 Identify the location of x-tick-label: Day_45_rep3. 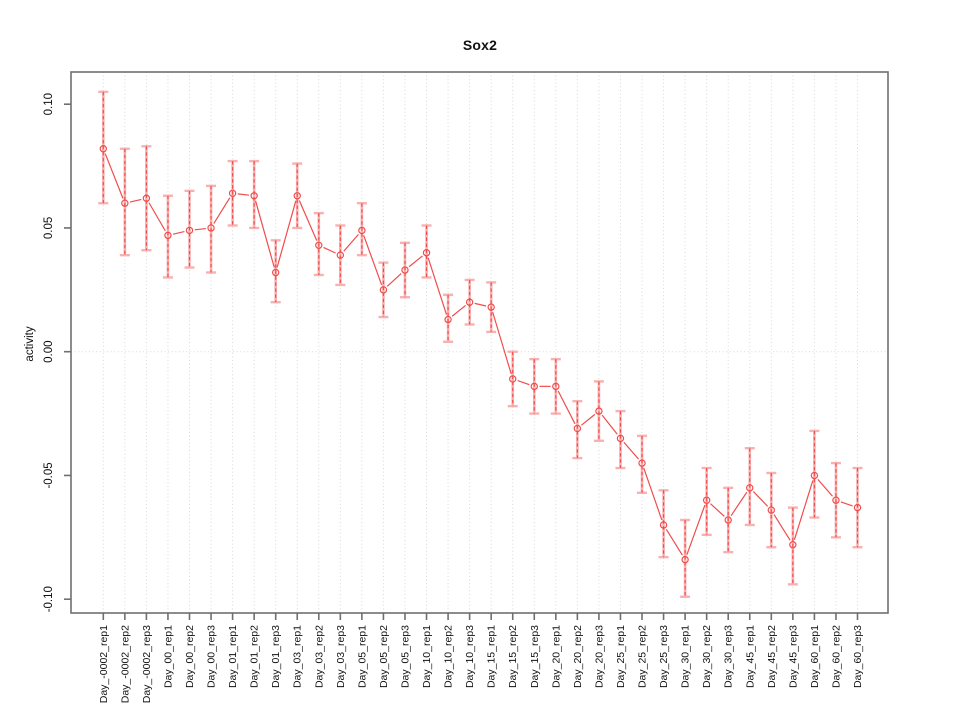
(793, 656).